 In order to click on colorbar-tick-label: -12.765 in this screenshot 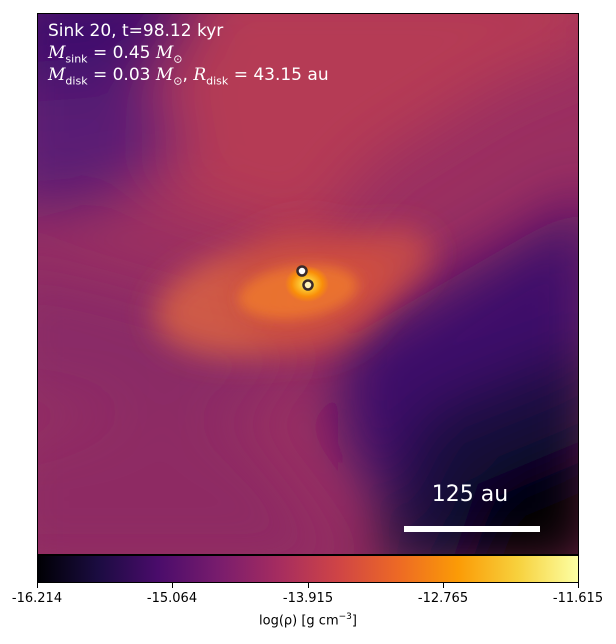, I will do `click(443, 598)`.